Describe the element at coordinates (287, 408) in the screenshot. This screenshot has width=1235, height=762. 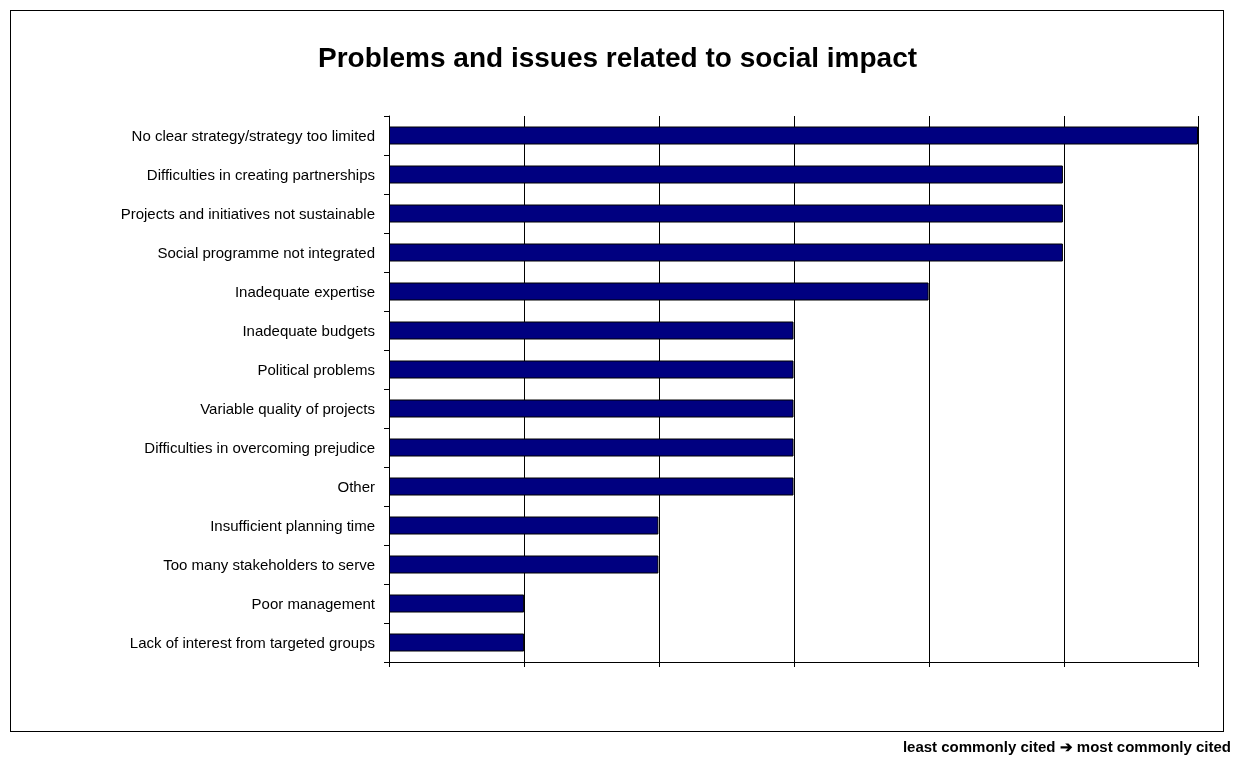
I see `y-tick-label: Variable quality of projects` at that location.